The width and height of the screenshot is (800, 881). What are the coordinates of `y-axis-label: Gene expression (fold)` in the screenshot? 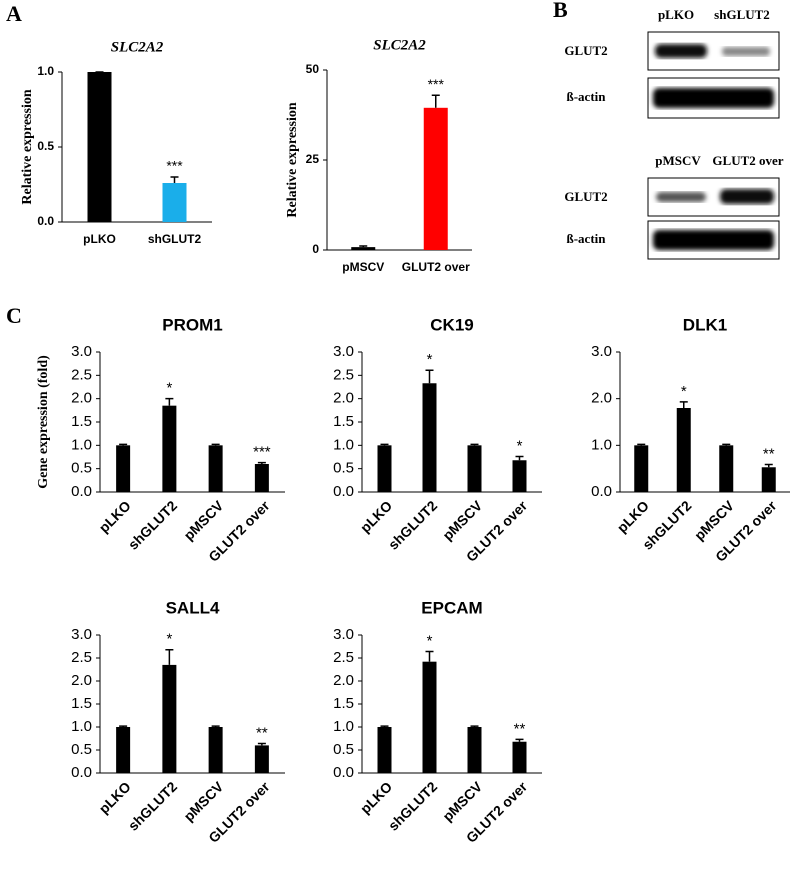 It's located at (43, 422).